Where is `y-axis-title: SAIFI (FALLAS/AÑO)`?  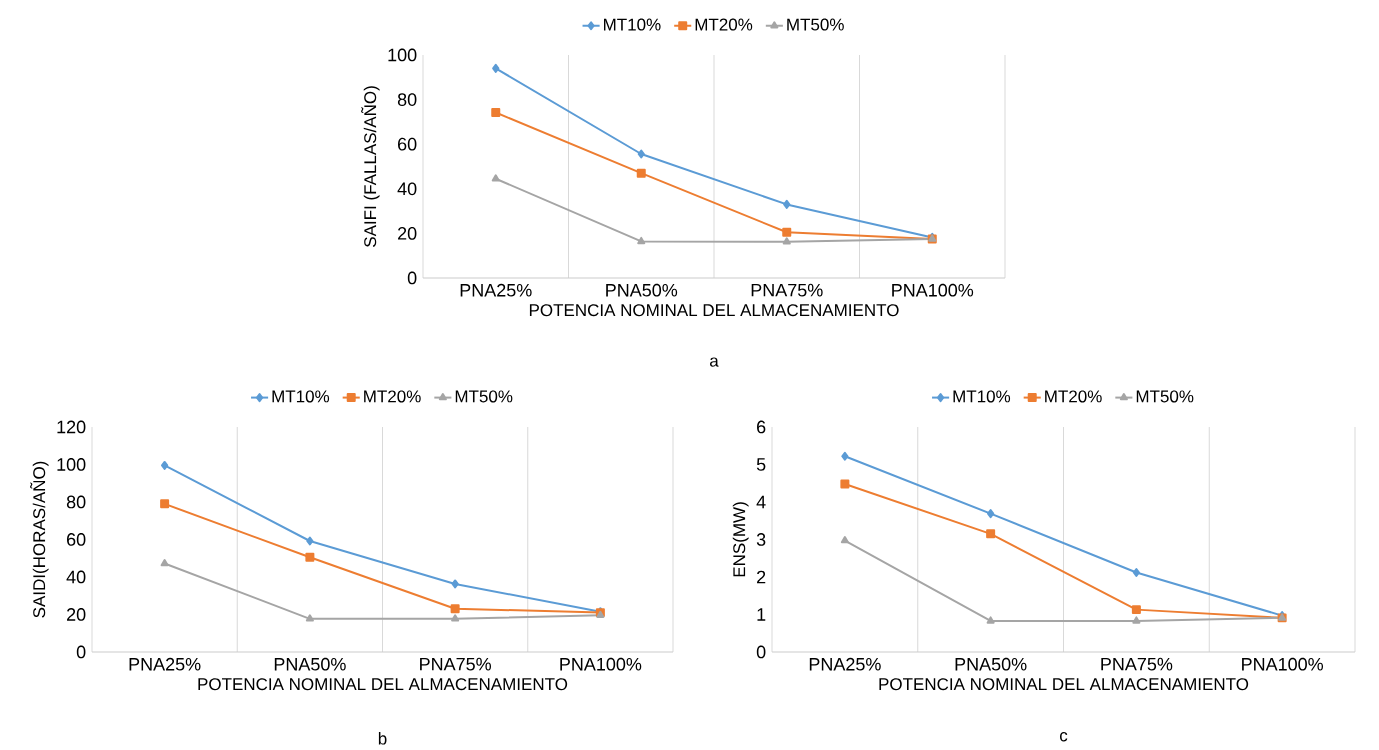
y-axis-title: SAIFI (FALLAS/AÑO) is located at coordinates (370, 166).